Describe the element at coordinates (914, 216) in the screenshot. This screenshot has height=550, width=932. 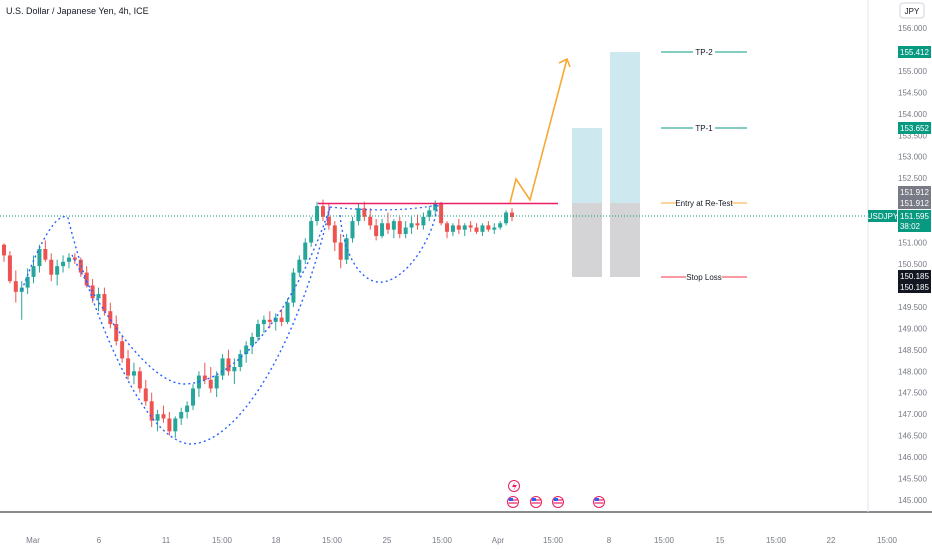
I see `svg-text: 151.595` at that location.